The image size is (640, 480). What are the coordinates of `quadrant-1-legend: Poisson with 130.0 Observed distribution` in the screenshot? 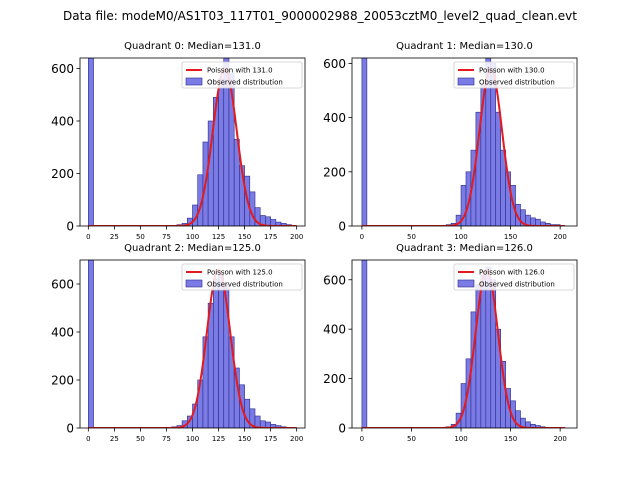 It's located at (514, 75).